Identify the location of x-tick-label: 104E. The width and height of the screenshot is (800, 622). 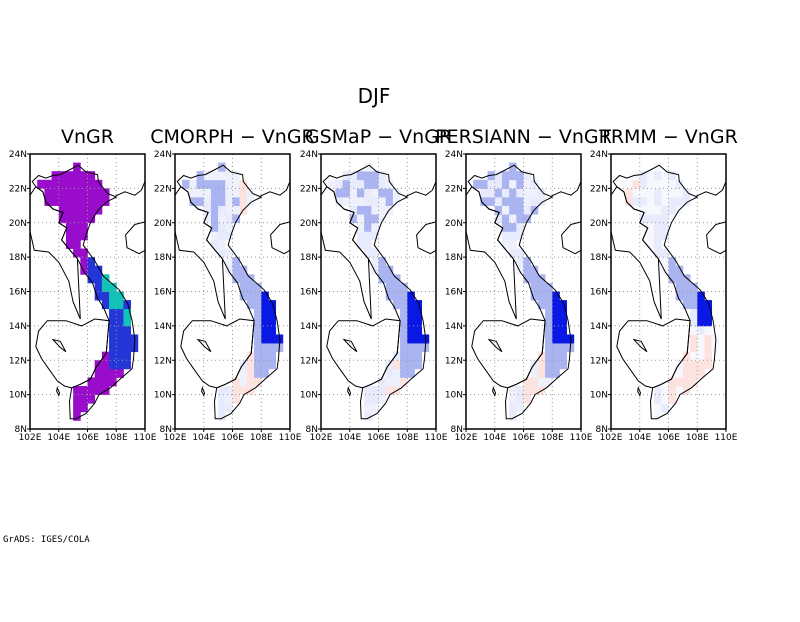
(639, 438).